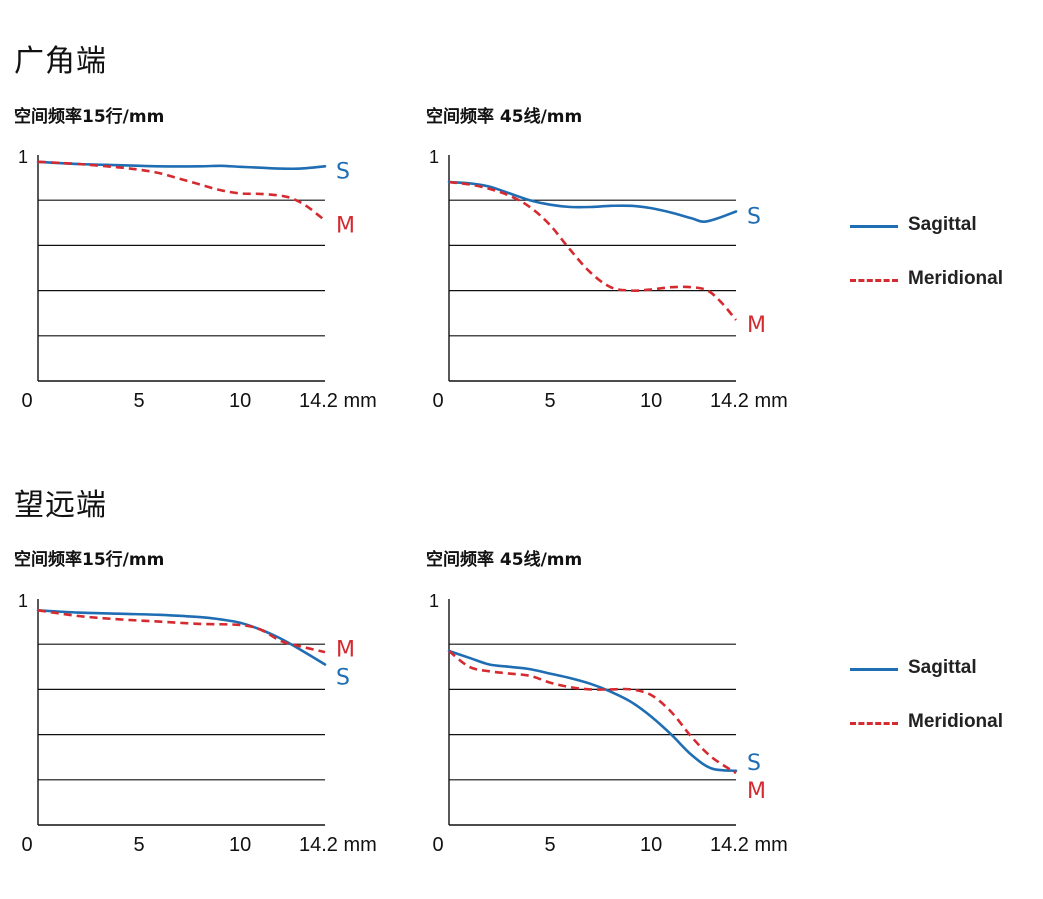 This screenshot has width=1043, height=899. Describe the element at coordinates (89, 117) in the screenshot. I see `chart-title-wide-15: 空间频率15行/mm` at that location.